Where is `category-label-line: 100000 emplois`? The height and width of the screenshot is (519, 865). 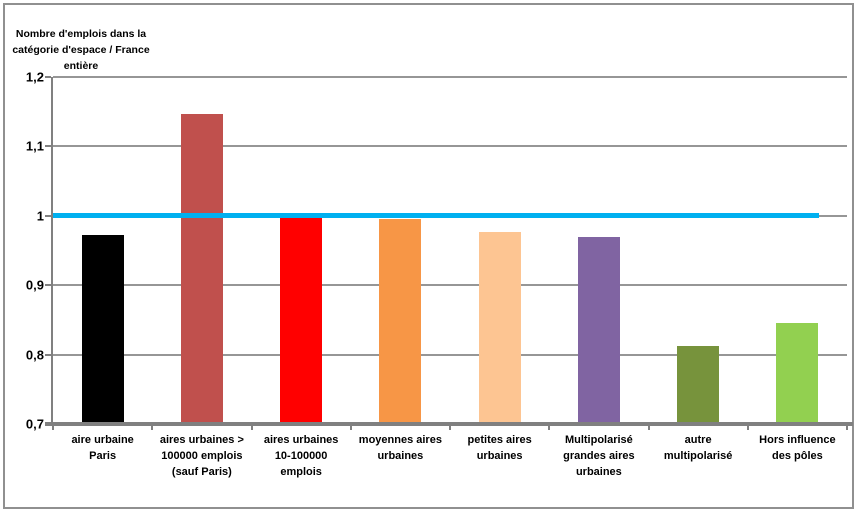 category-label-line: 100000 emplois is located at coordinates (202, 456).